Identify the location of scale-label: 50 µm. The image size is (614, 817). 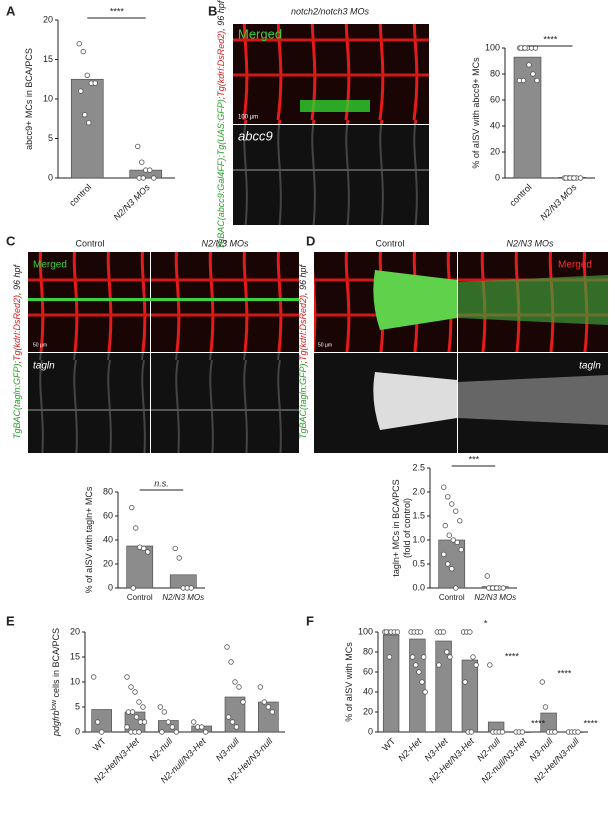
(40, 345).